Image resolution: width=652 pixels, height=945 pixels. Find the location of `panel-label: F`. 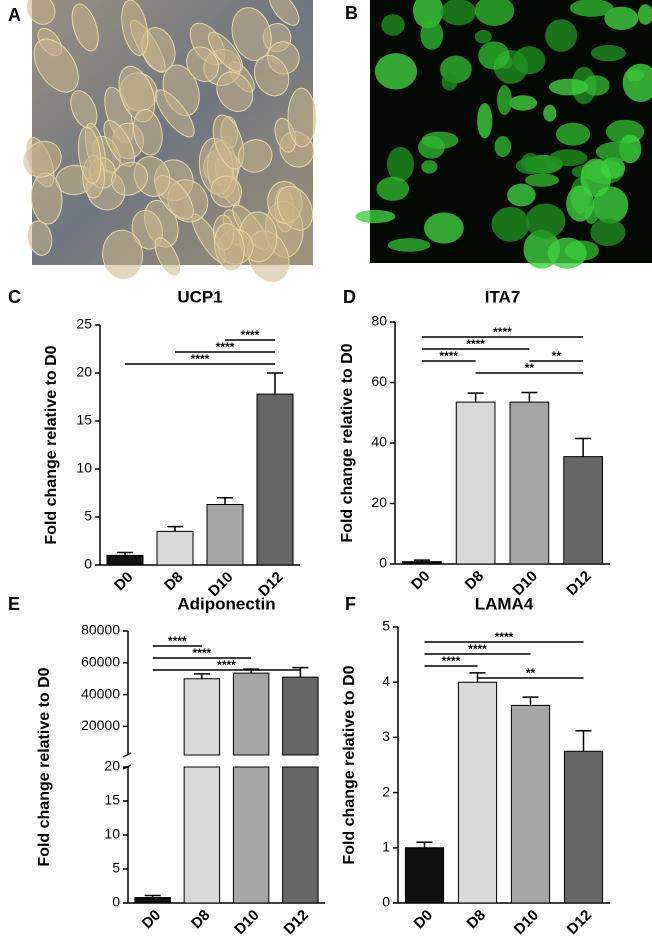

panel-label: F is located at coordinates (350, 604).